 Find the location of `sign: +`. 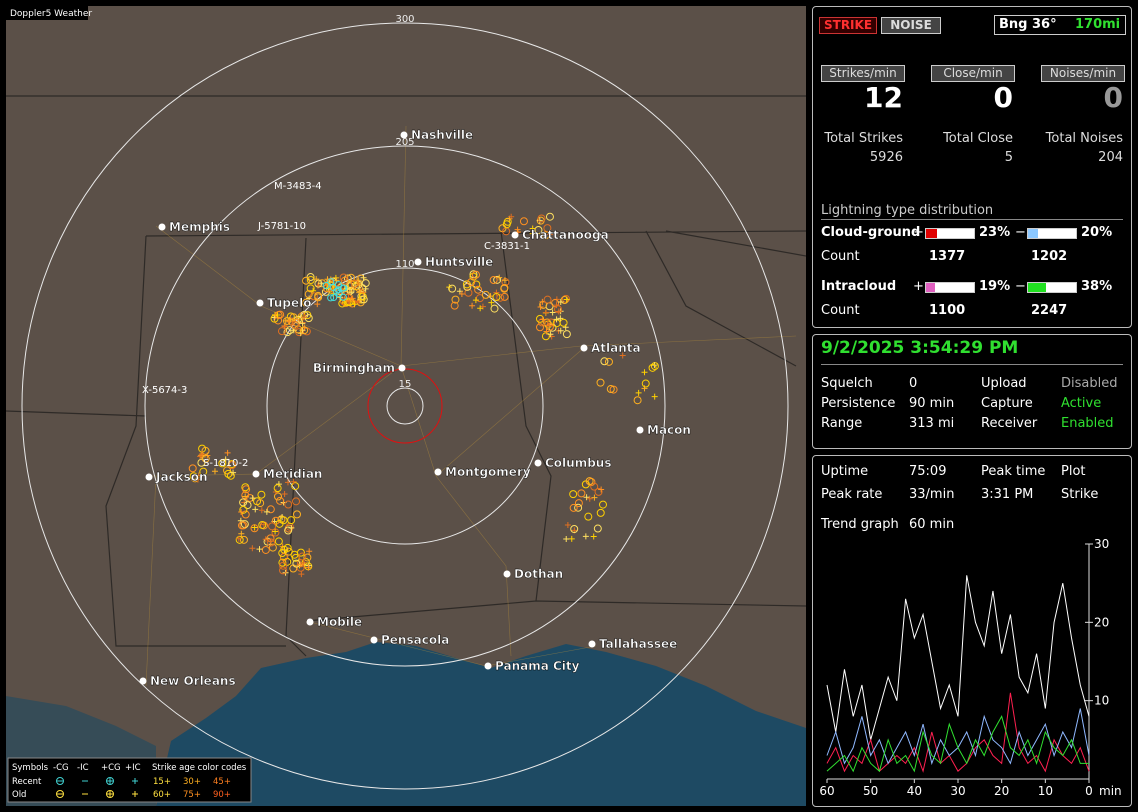

sign: + is located at coordinates (918, 286).